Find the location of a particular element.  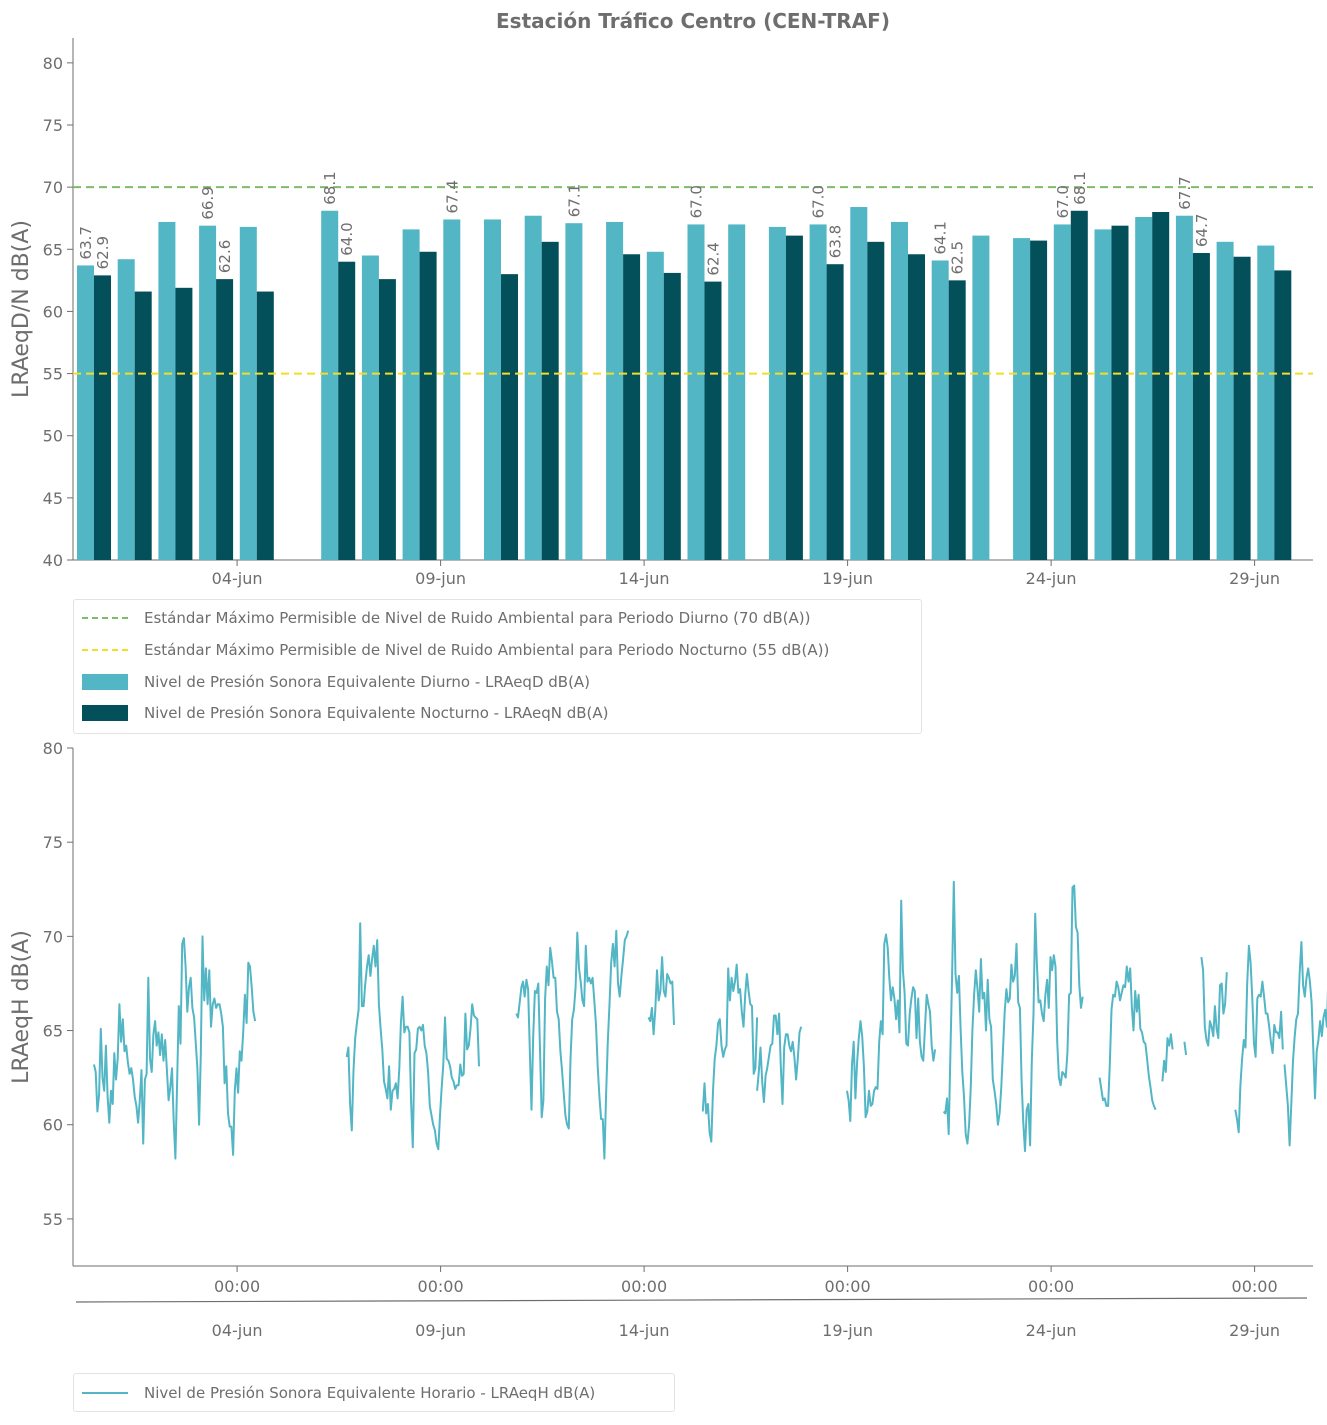

chart-title: Estación Tráfico Centro (CEN-TRAF) is located at coordinates (693, 21).